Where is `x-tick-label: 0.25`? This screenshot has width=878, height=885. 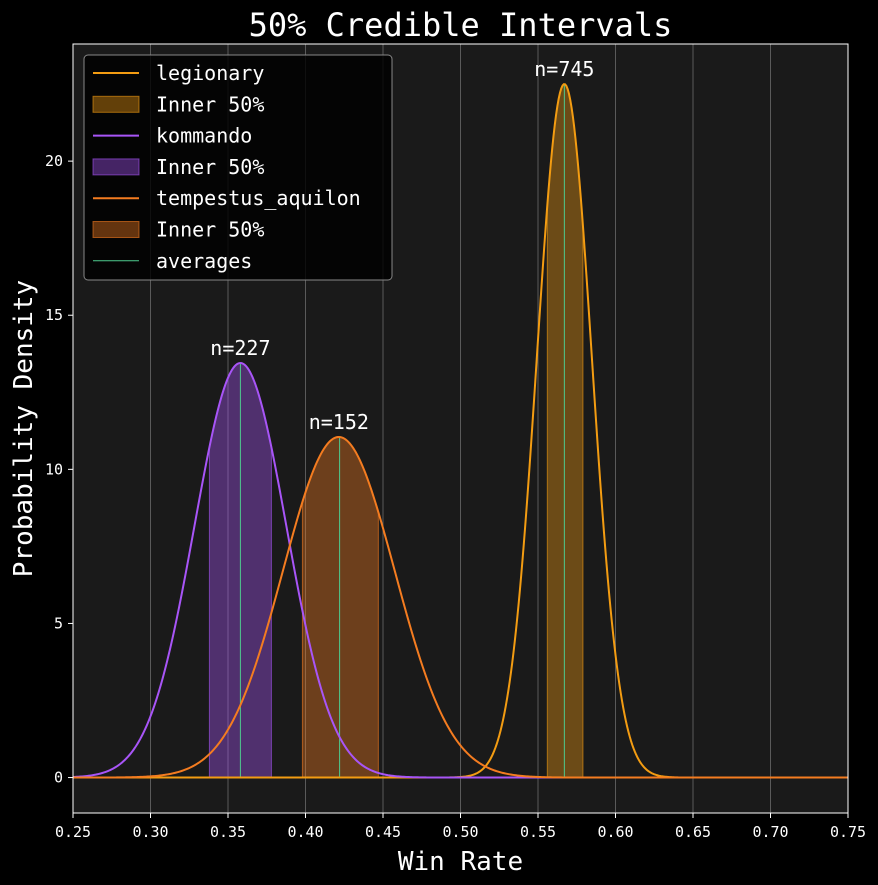
x-tick-label: 0.25 is located at coordinates (73, 832).